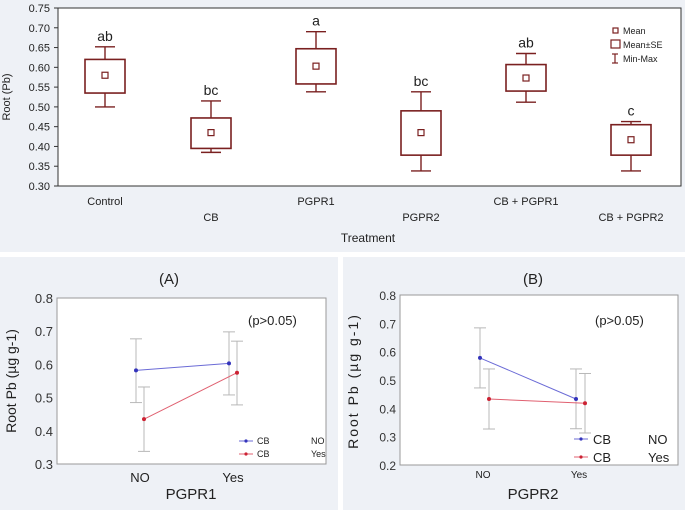 The image size is (685, 510). Describe the element at coordinates (39, 49) in the screenshot. I see `y-tick-label: 0.65` at that location.